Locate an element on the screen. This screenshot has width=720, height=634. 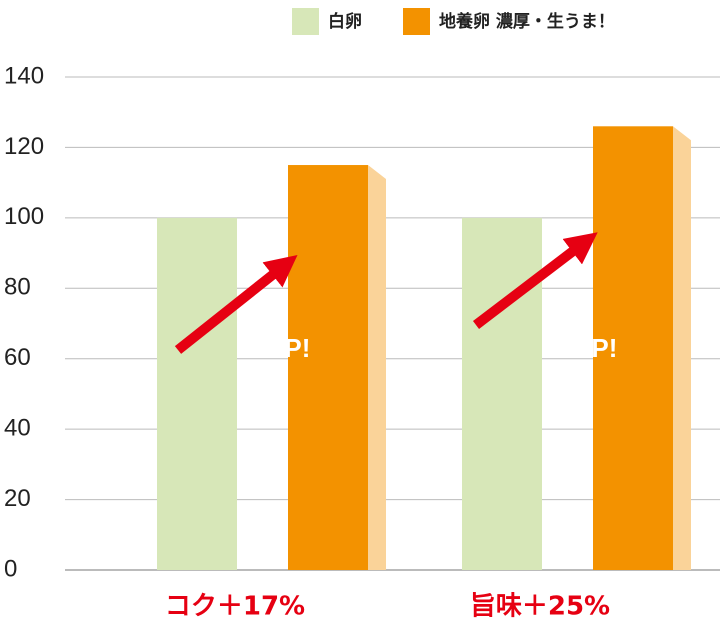
legend-label: 地養卵 濃厚・生うま！ is located at coordinates (527, 21).